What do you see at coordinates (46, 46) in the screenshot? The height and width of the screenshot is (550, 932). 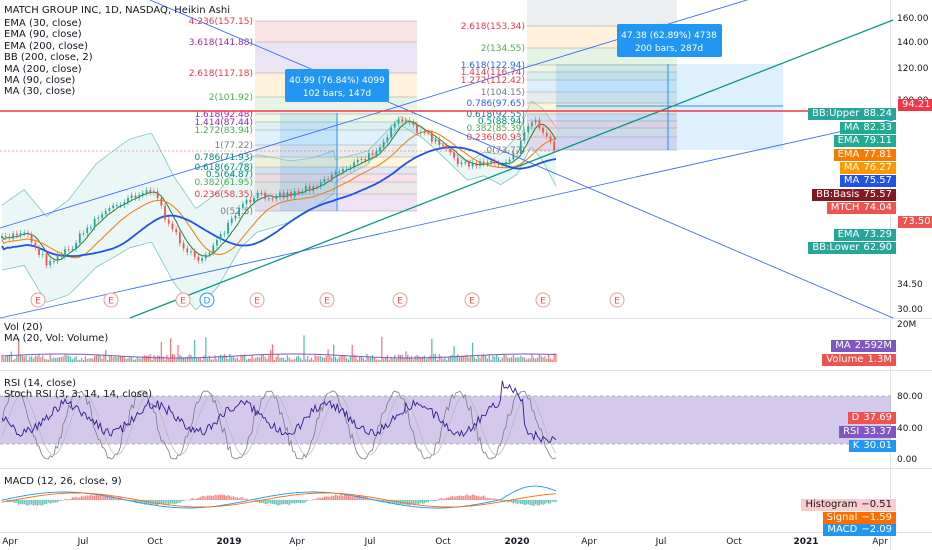 I see `legend-ema200: EMA (200, close)` at bounding box center [46, 46].